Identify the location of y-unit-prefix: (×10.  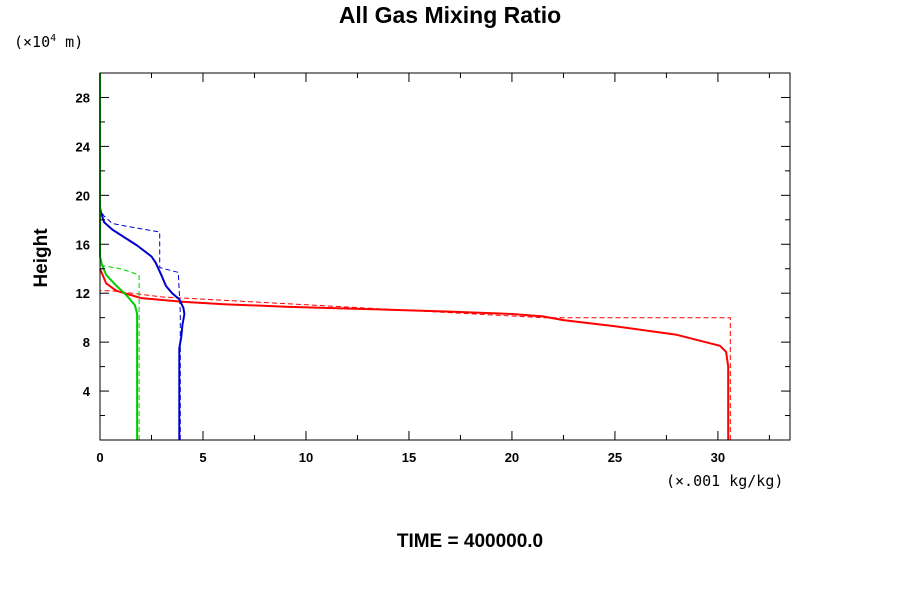
(32, 42).